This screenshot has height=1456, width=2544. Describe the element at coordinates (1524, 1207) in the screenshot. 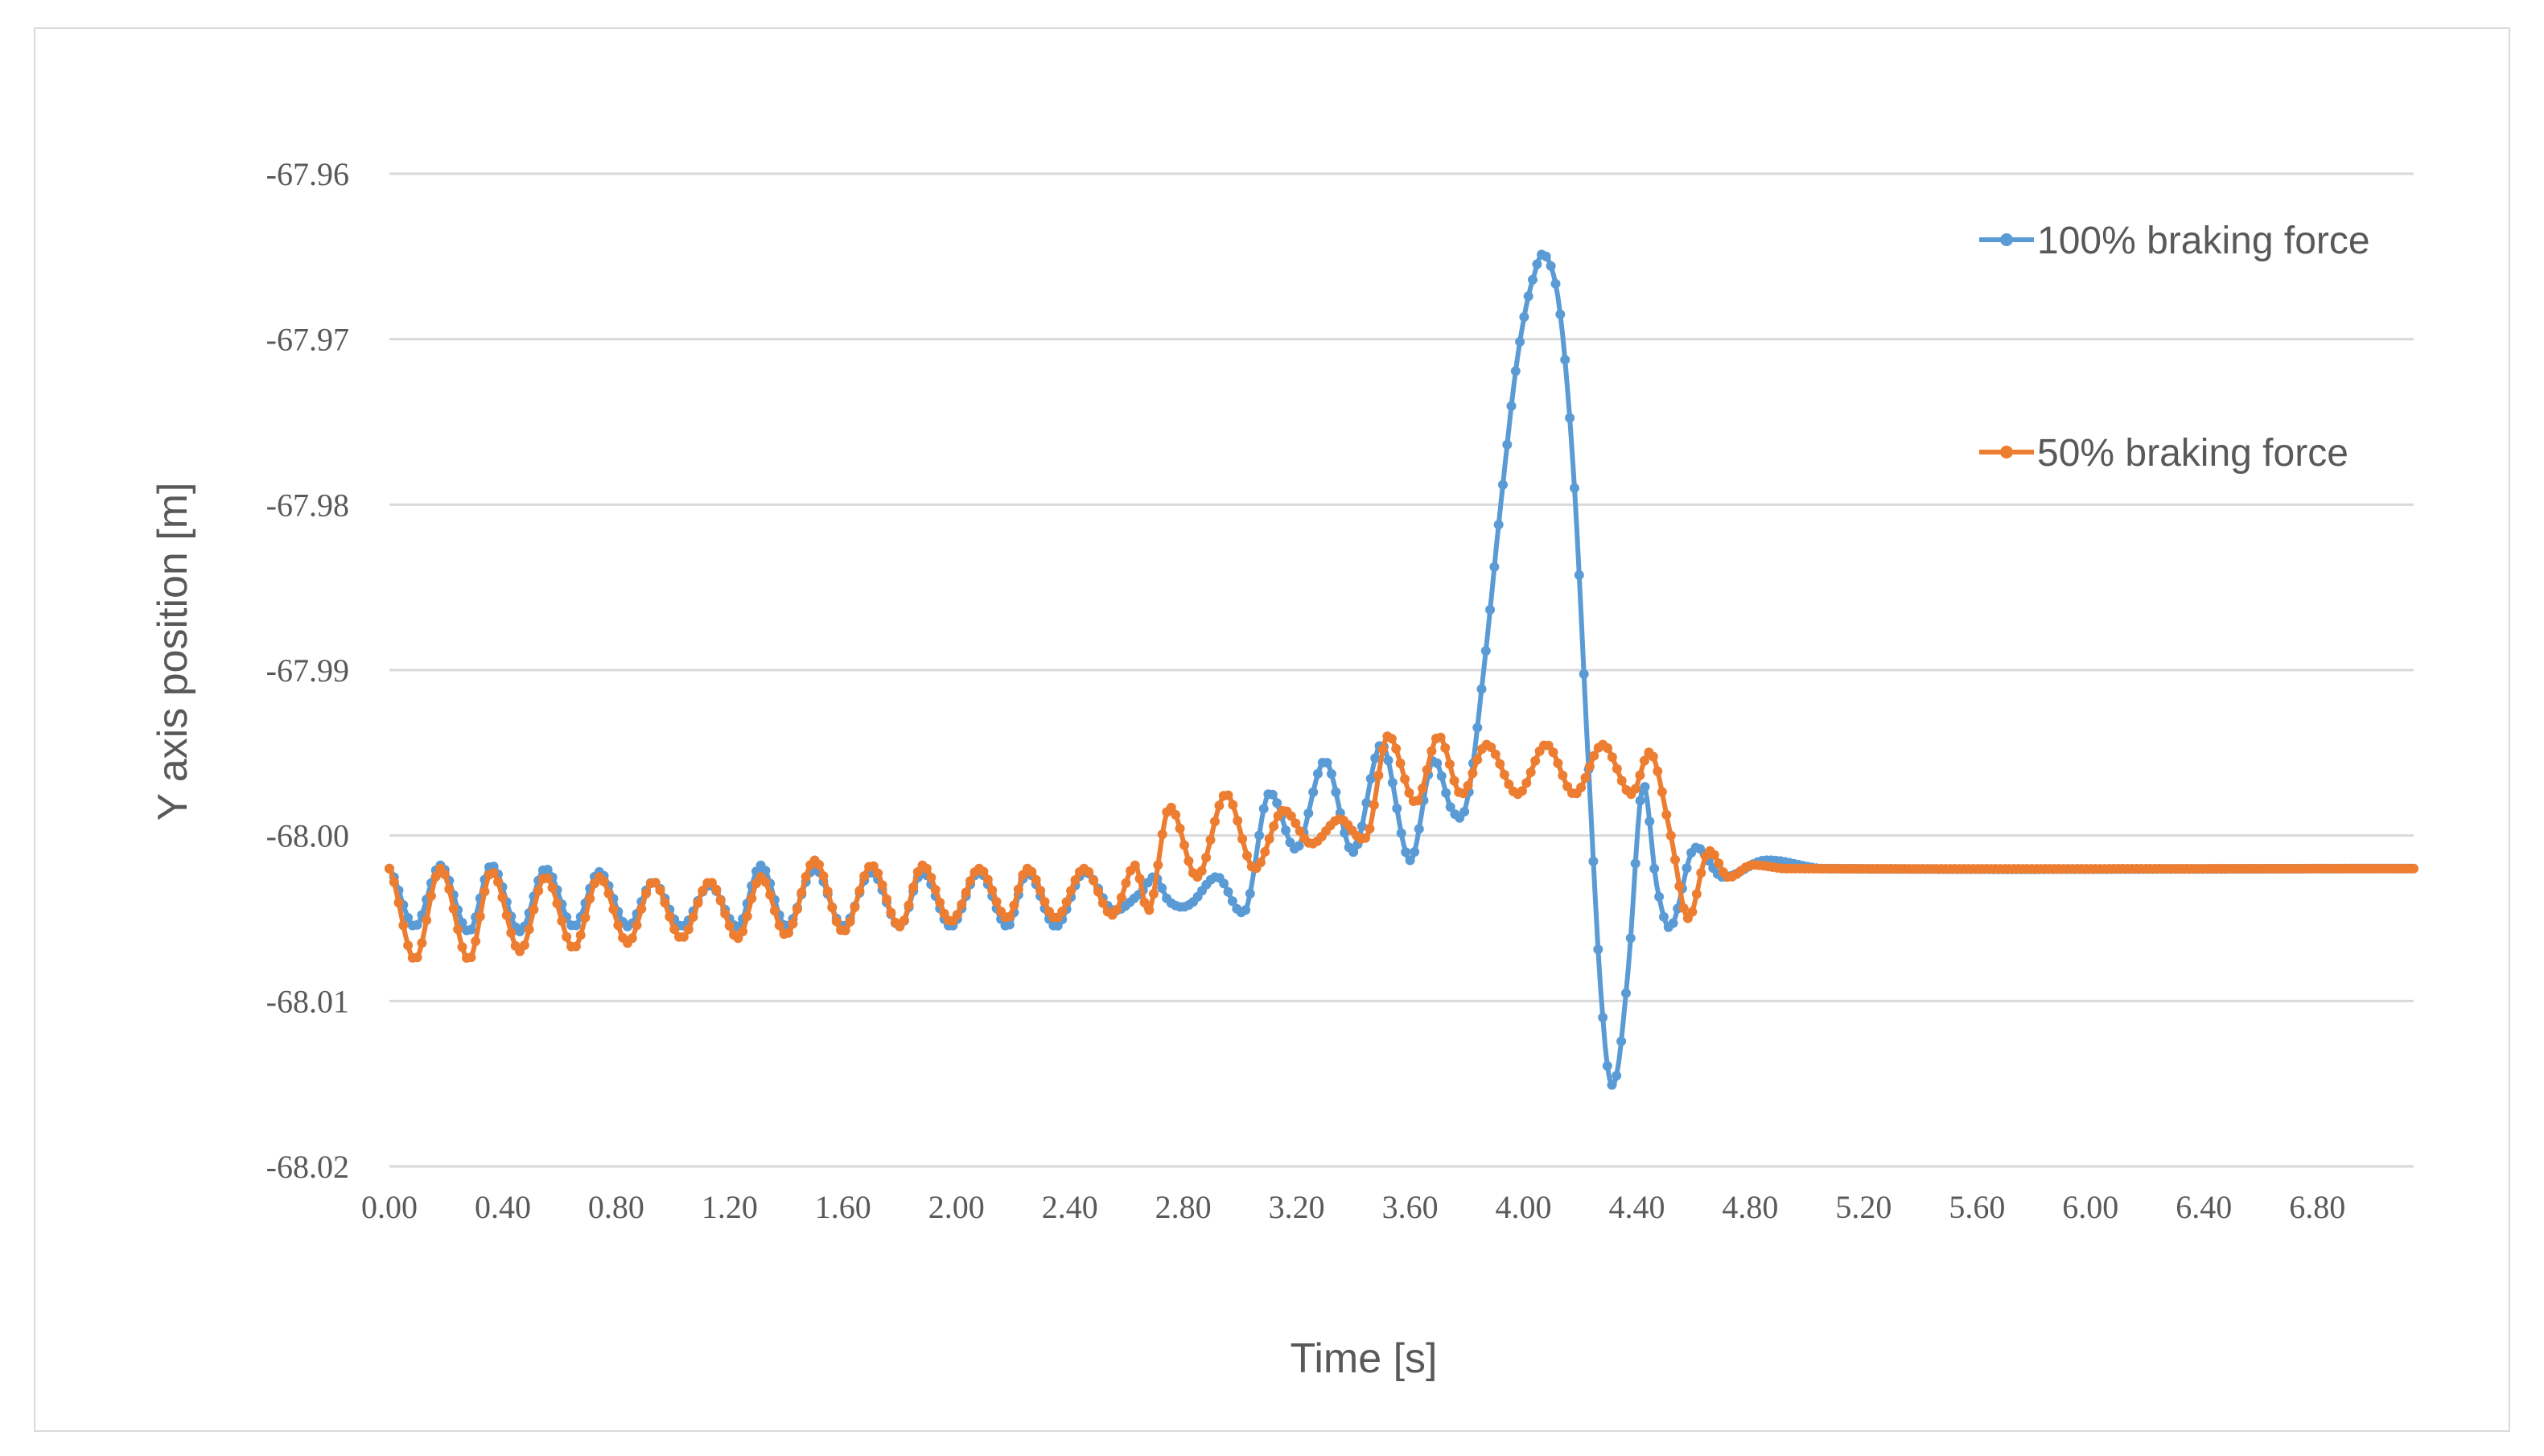

I see `x-tick-label: 4.00` at that location.